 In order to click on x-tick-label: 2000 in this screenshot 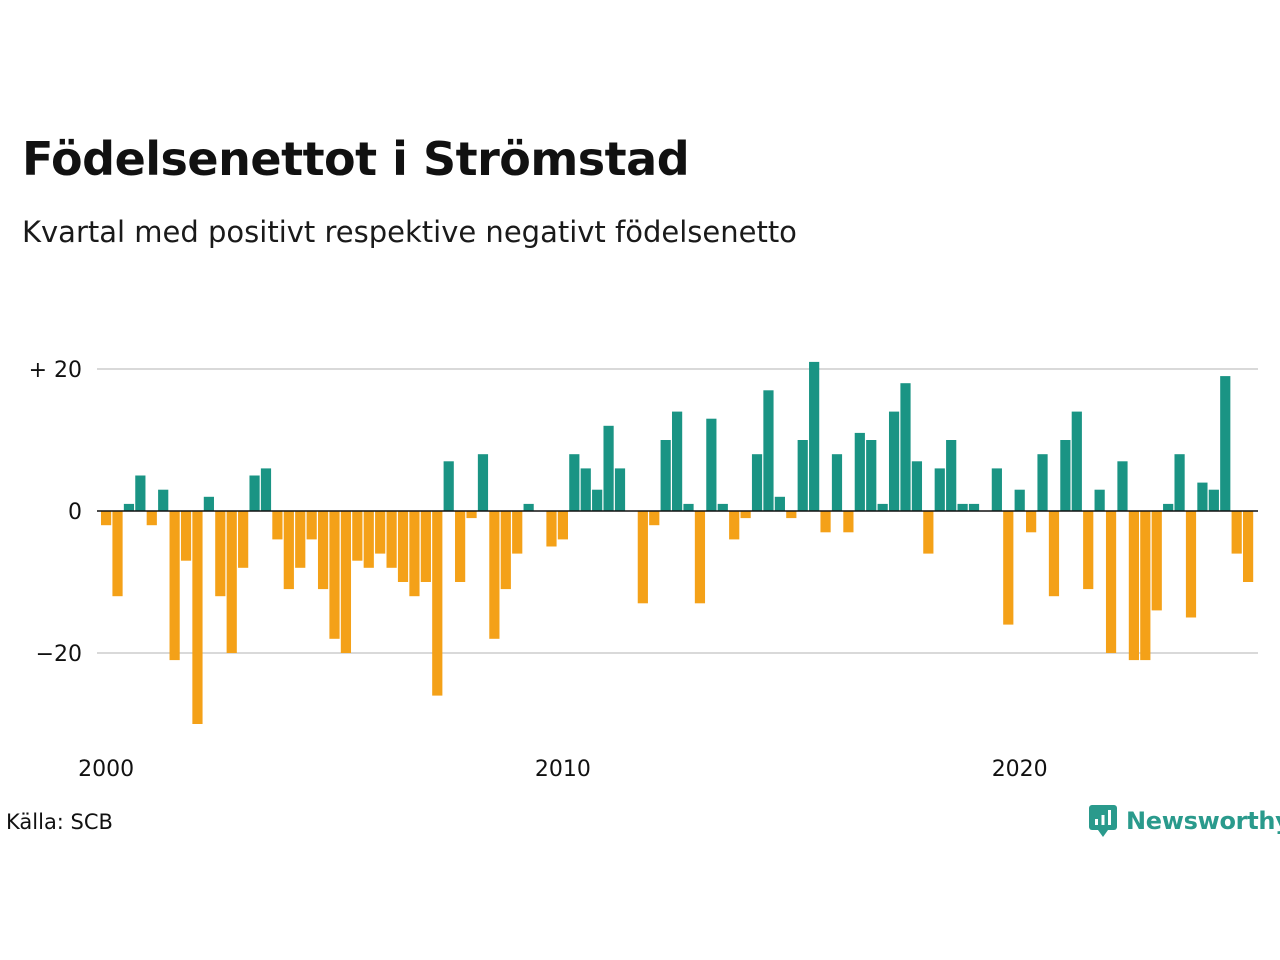, I will do `click(106, 769)`.